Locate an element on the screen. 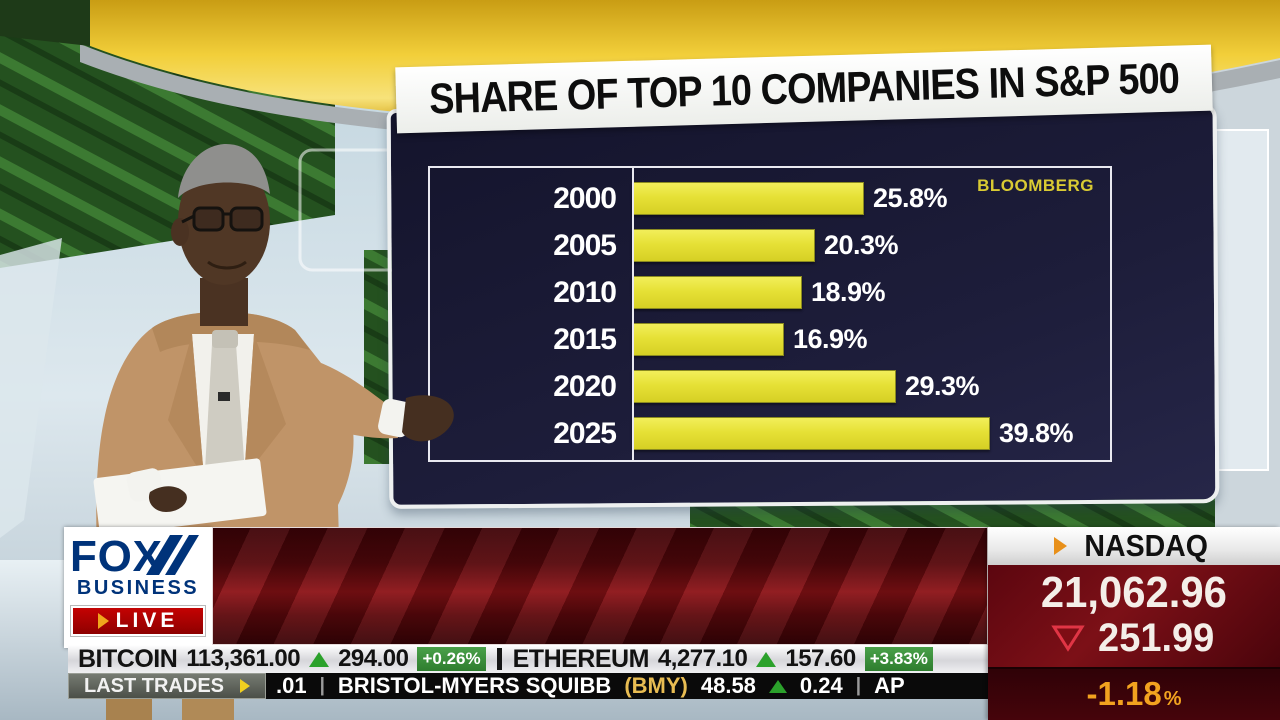 This screenshot has width=1280, height=720. ticker-change: 157.60 is located at coordinates (820, 658).